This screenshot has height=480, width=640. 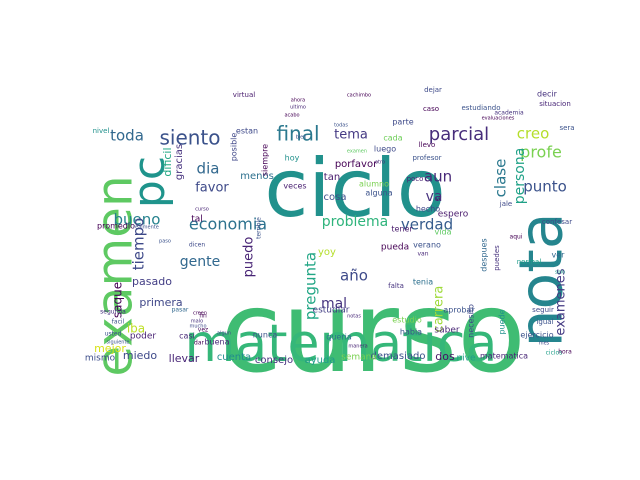 What do you see at coordinates (341, 126) in the screenshot?
I see `cloud-word-todas: todas` at bounding box center [341, 126].